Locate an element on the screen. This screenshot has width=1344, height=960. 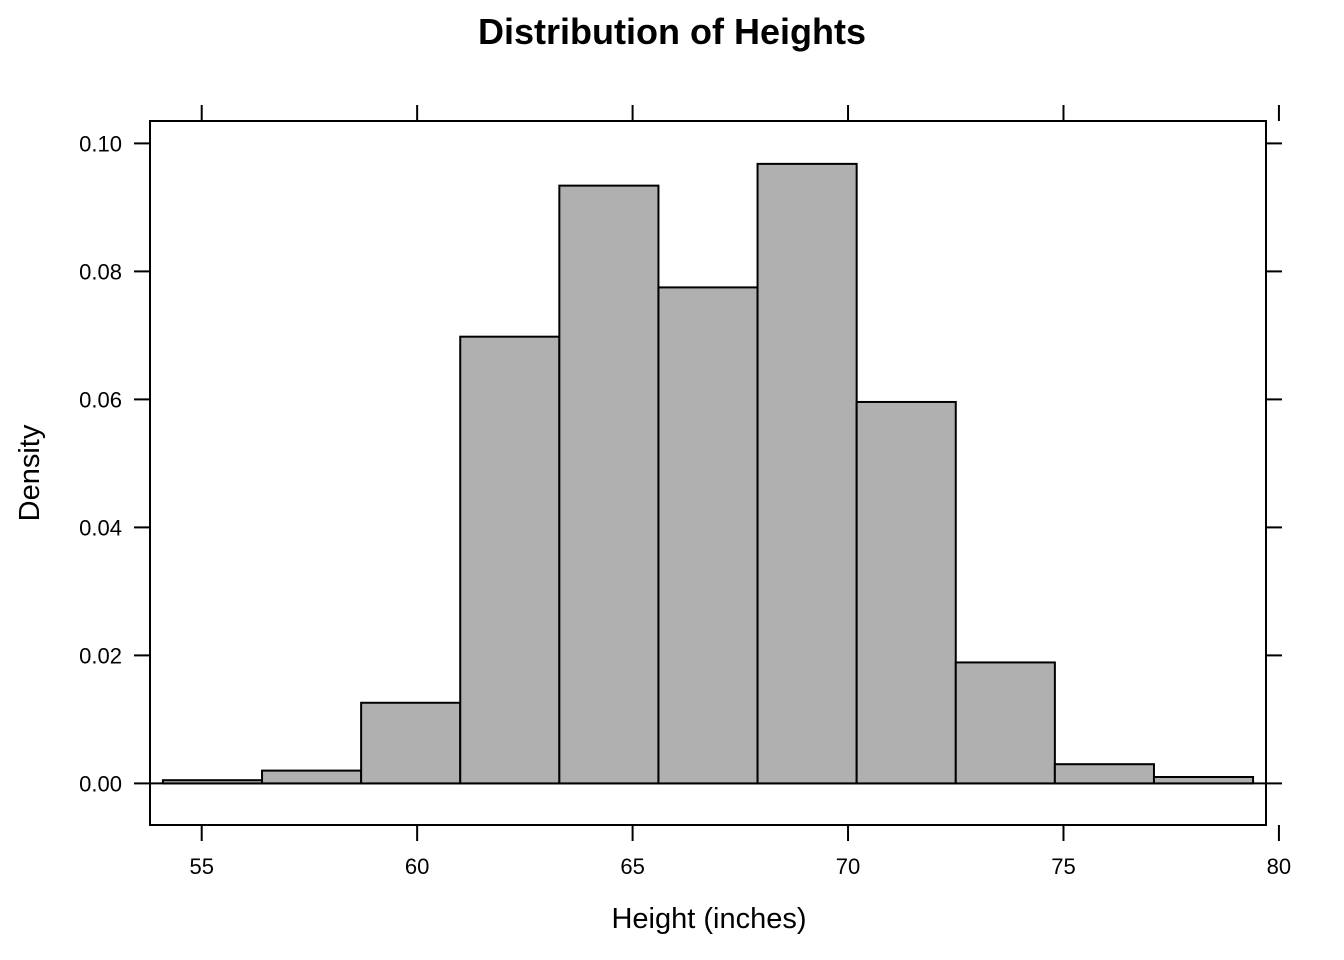
x-tick-label: 70 is located at coordinates (848, 866).